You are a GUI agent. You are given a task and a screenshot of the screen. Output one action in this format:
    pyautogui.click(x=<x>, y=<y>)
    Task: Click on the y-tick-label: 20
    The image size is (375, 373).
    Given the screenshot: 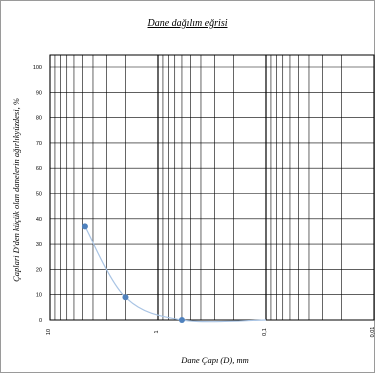 What is the action you would take?
    pyautogui.click(x=39, y=270)
    